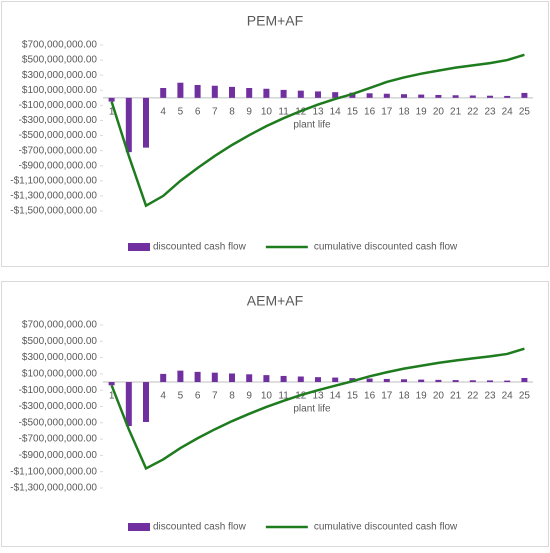  What do you see at coordinates (60, 341) in the screenshot?
I see `y-tick-label: $500,000,000.00` at bounding box center [60, 341].